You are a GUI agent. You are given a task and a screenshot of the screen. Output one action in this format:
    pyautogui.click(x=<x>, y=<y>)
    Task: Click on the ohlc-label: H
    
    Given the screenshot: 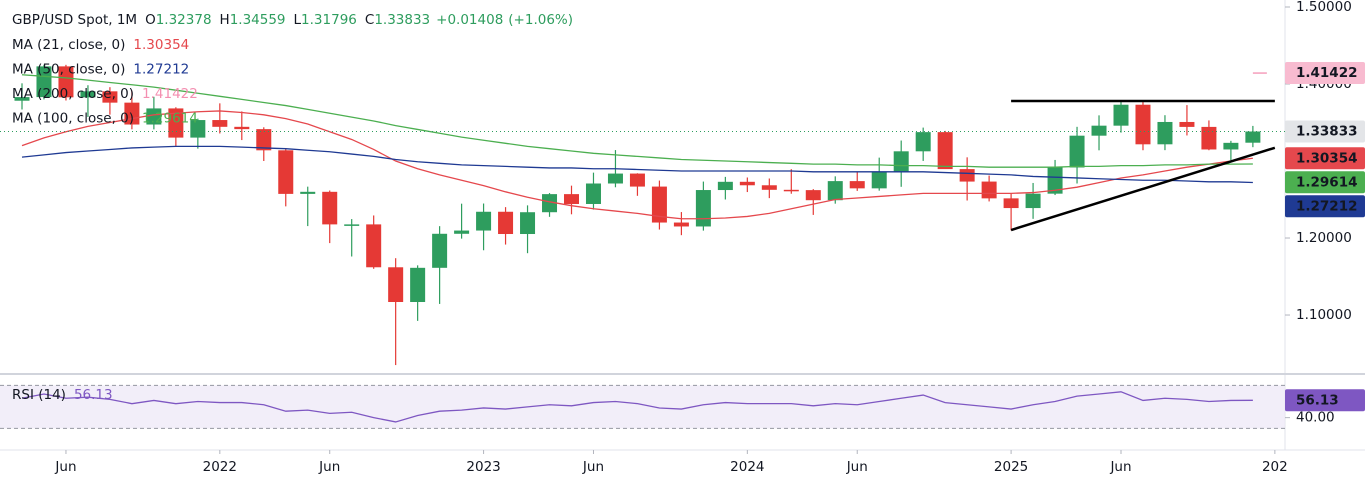 What is the action you would take?
    pyautogui.click(x=225, y=20)
    